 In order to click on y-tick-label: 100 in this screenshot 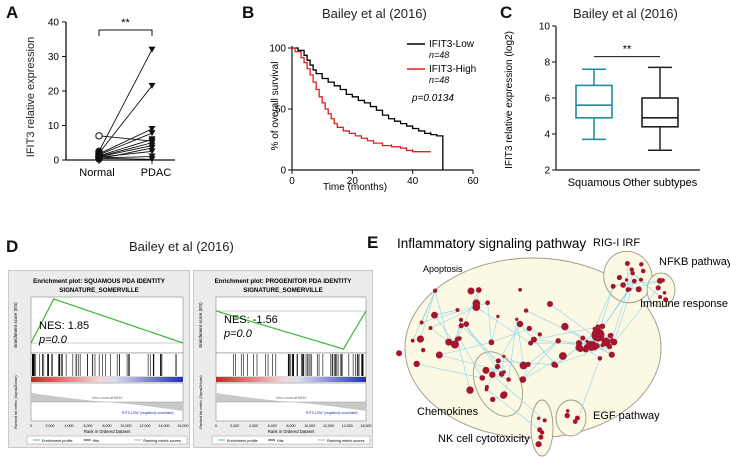, I will do `click(277, 49)`.